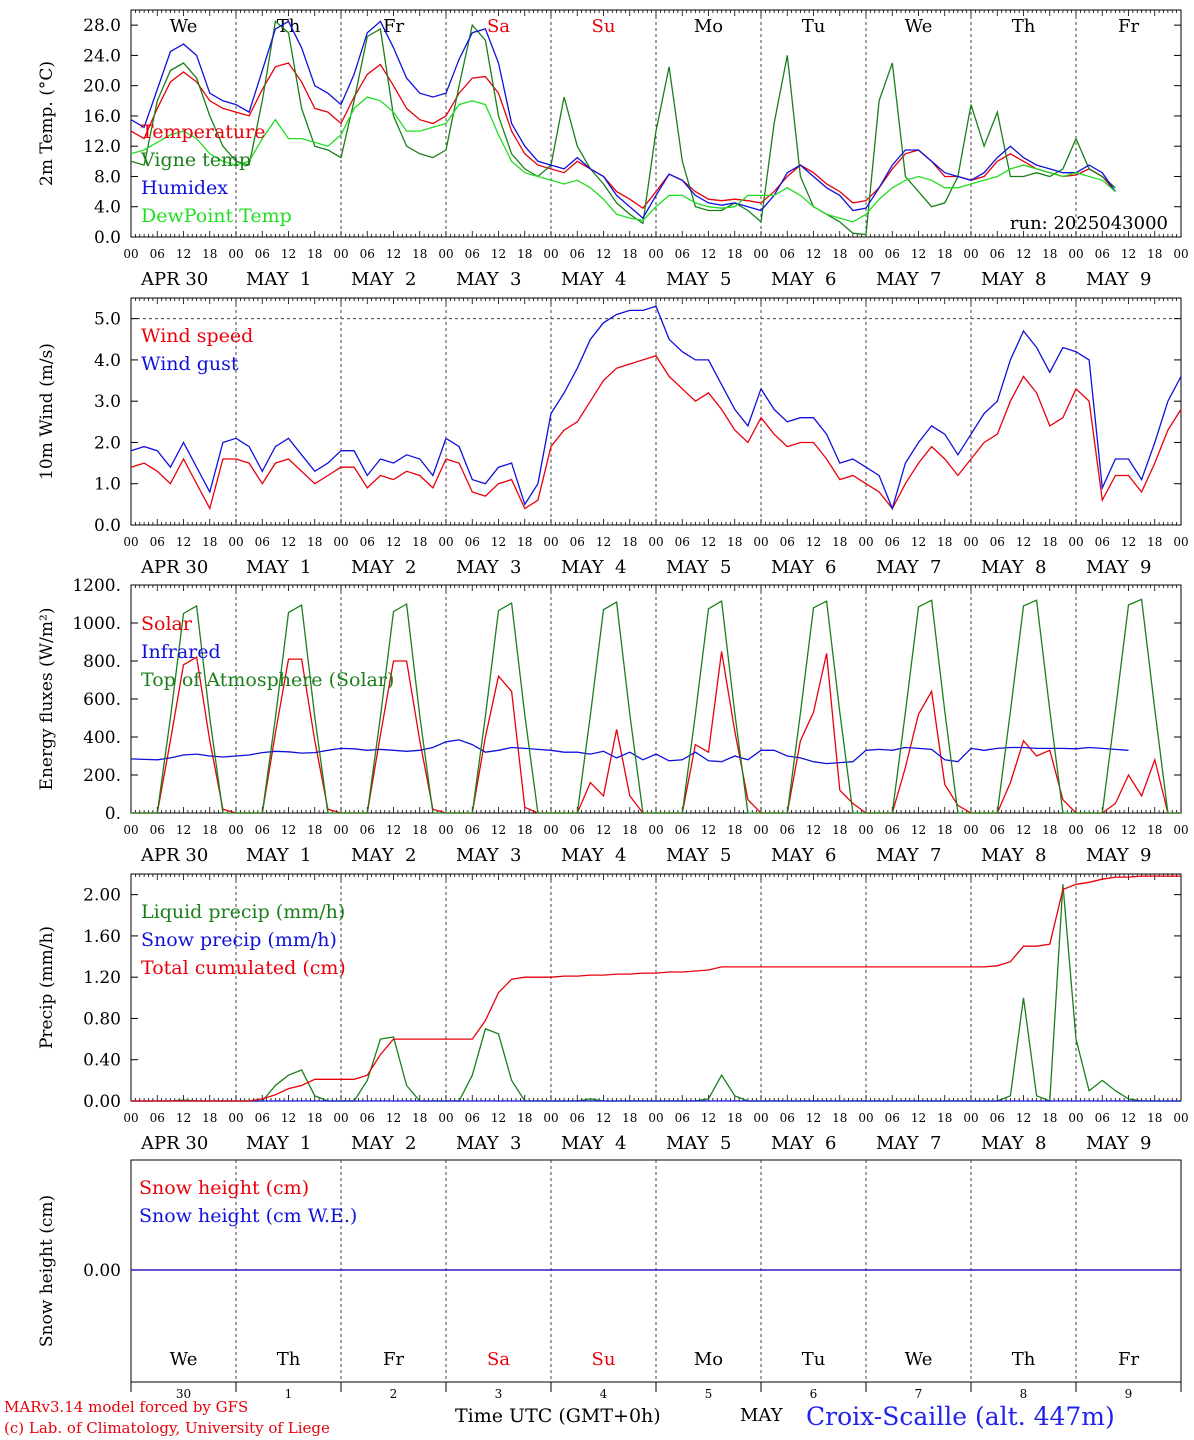 The width and height of the screenshot is (1194, 1440). I want to click on legend-wind-speed: Wind speed, so click(197, 336).